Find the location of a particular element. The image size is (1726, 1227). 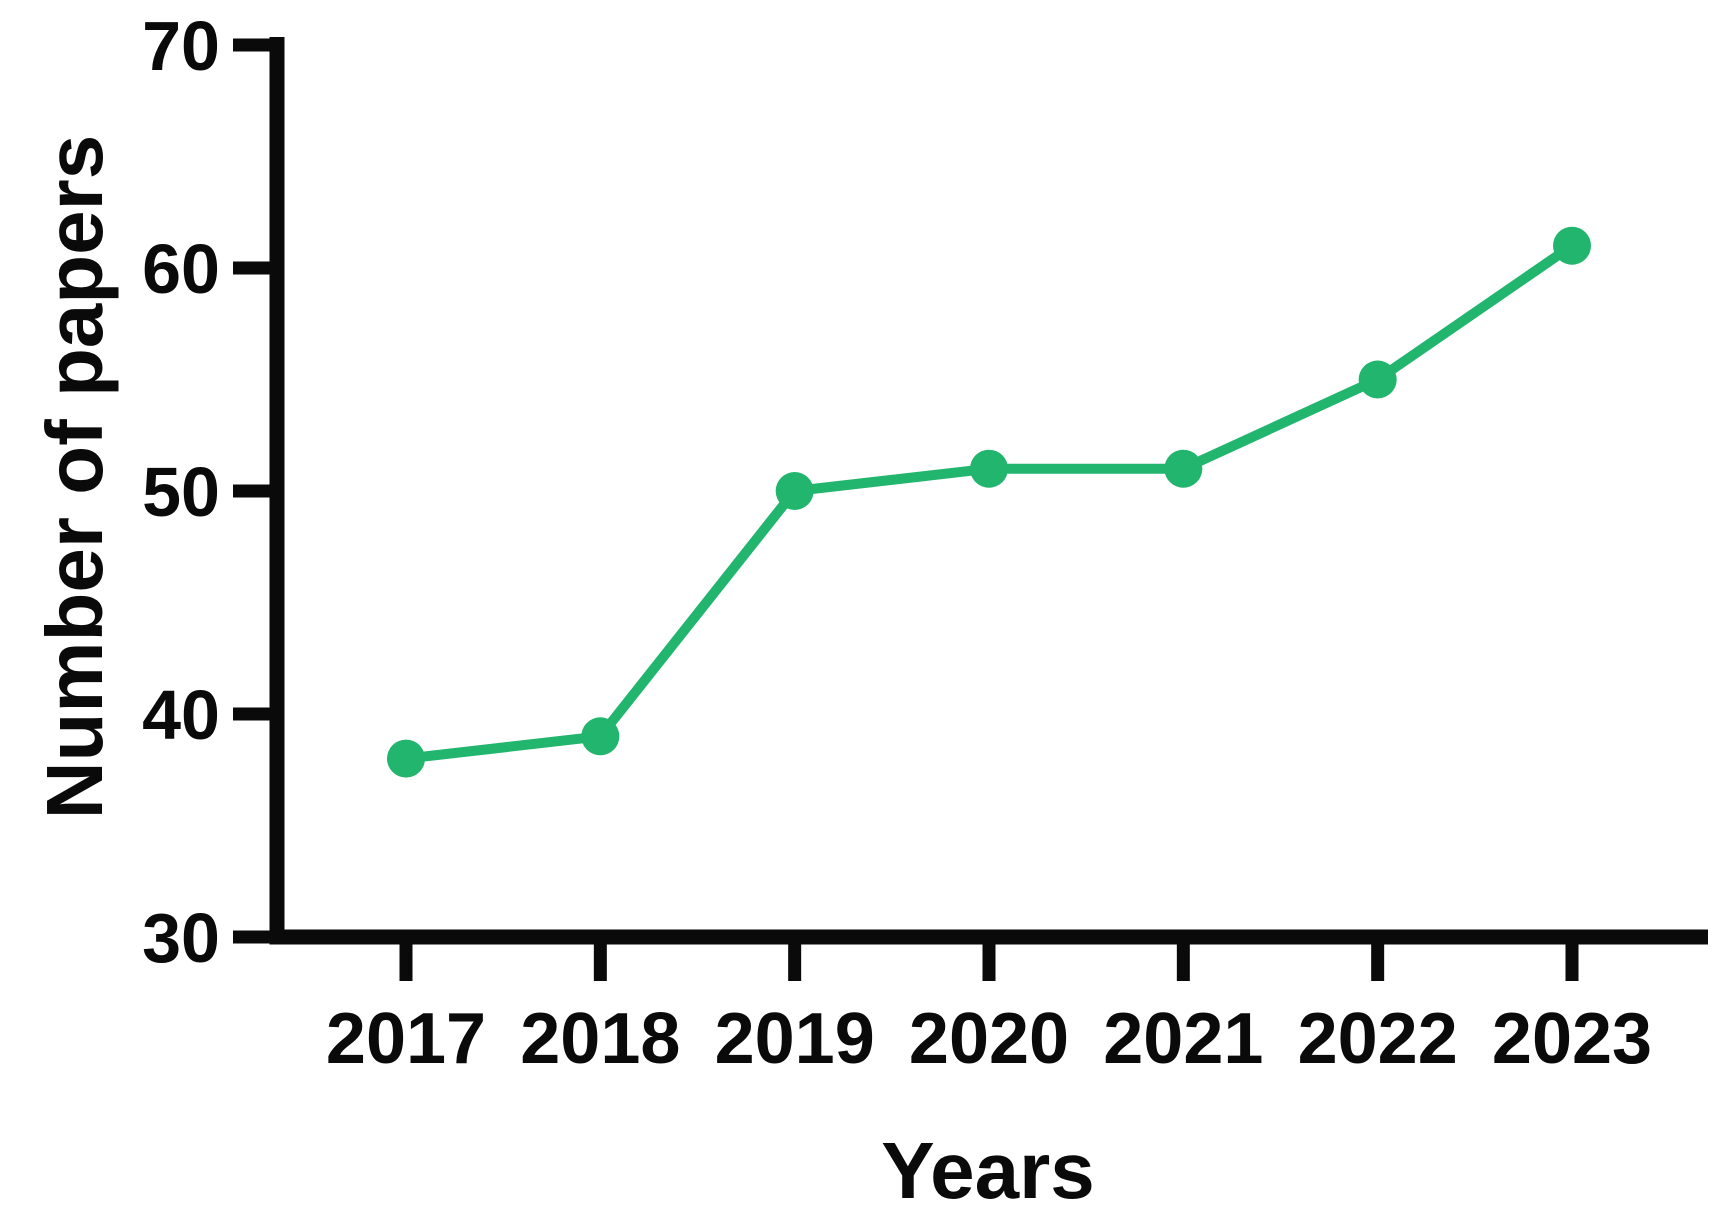

y-tick-label: 60 is located at coordinates (181, 269).